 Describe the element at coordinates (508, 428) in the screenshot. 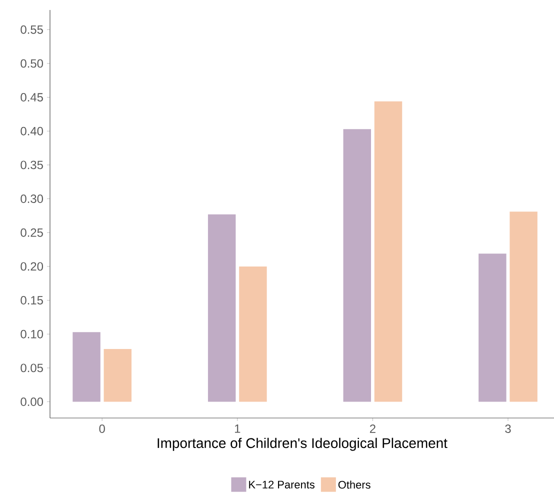

I see `x-tick-label: 3` at that location.